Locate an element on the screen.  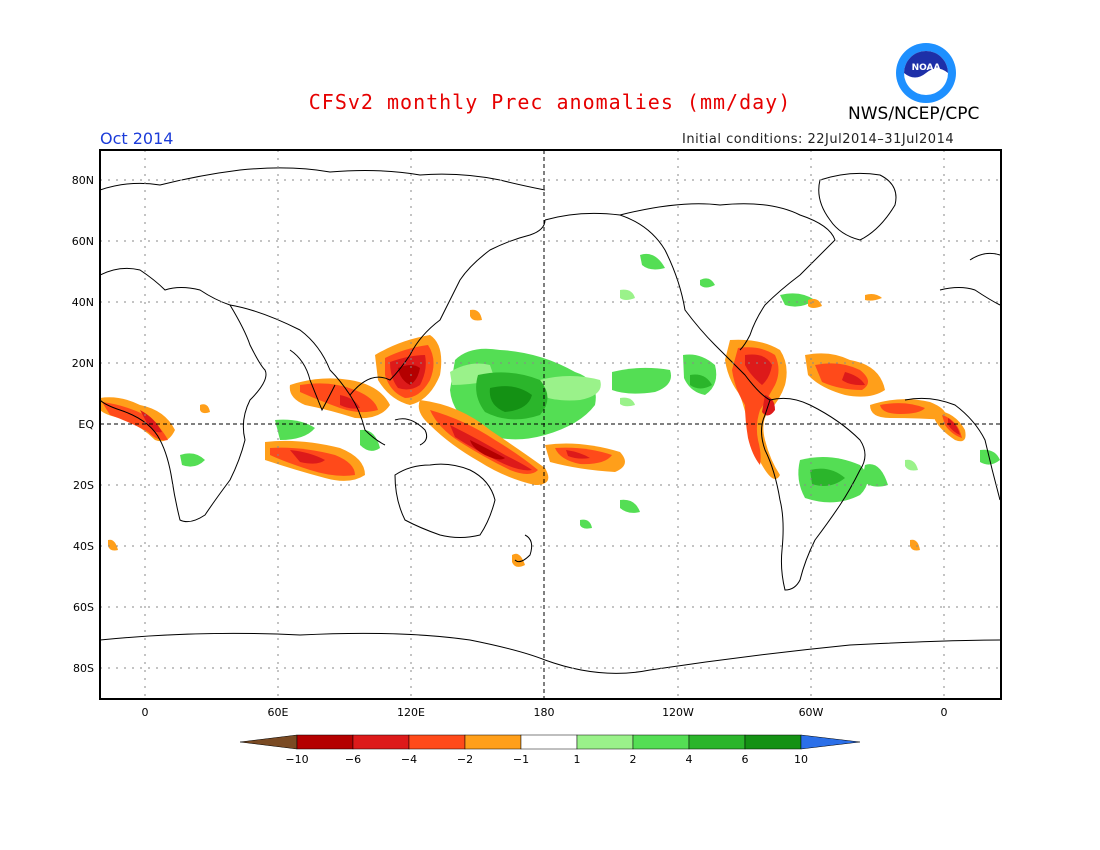
lat-label: 40S is located at coordinates (83, 546).